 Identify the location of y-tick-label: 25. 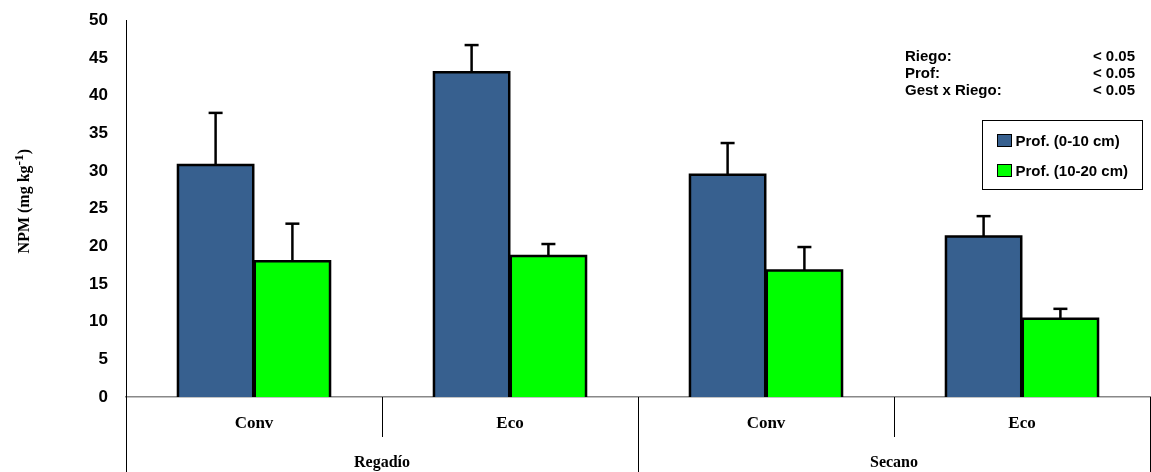
(98, 208).